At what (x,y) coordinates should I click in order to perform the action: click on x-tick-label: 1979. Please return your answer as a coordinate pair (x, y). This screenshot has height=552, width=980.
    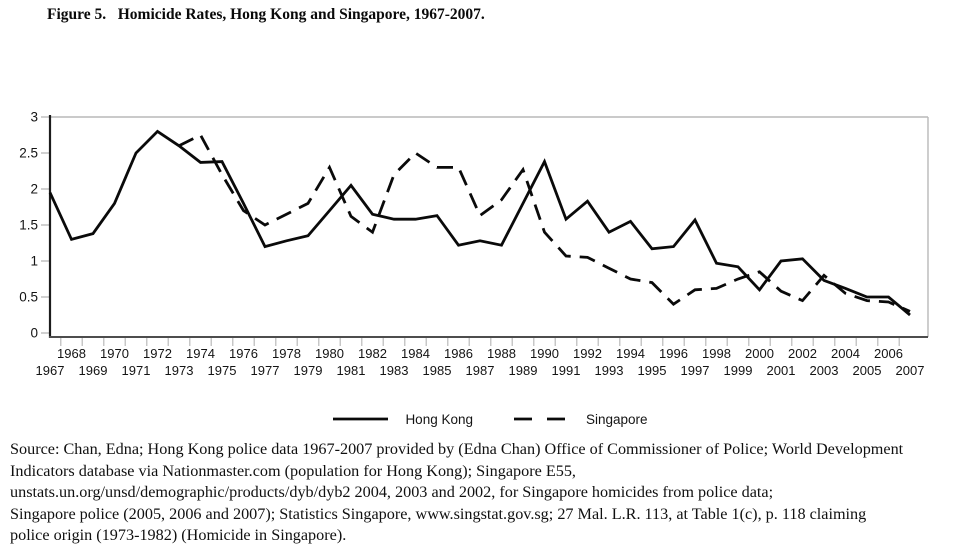
    Looking at the image, I should click on (308, 370).